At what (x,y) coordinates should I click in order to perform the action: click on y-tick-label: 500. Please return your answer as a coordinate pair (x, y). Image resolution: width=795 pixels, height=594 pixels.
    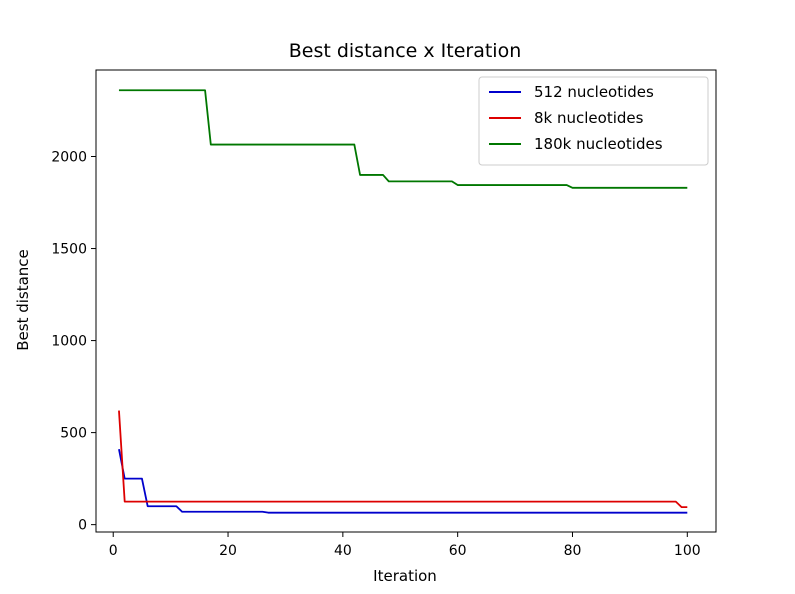
    Looking at the image, I should click on (73, 434).